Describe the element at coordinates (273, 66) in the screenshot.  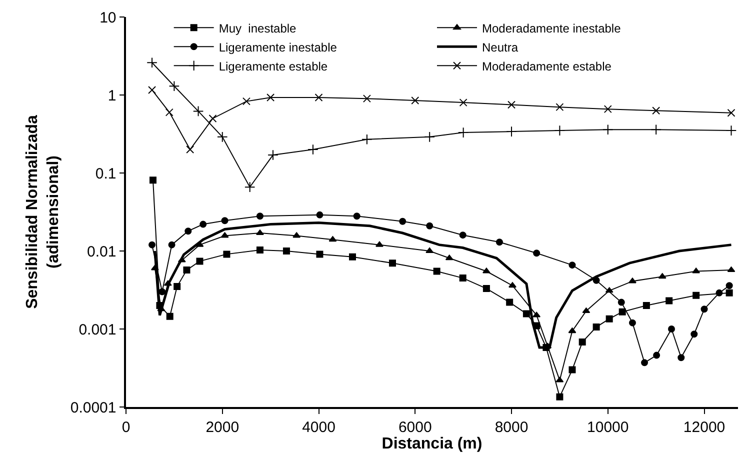
I see `legend-label: Ligeramente estable` at that location.